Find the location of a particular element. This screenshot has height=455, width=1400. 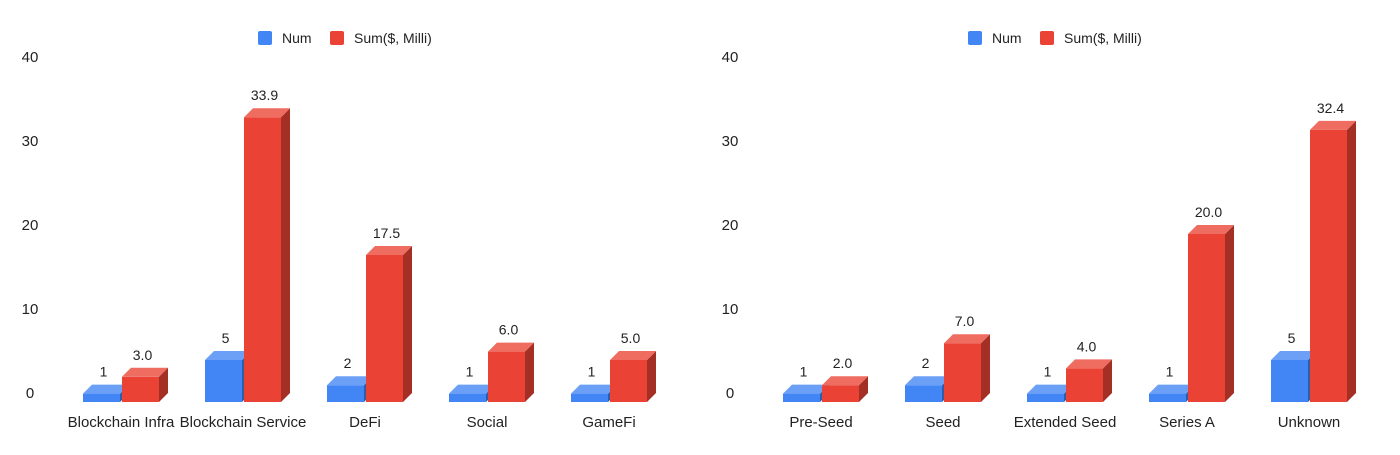

data-label: 2.0 is located at coordinates (843, 363).